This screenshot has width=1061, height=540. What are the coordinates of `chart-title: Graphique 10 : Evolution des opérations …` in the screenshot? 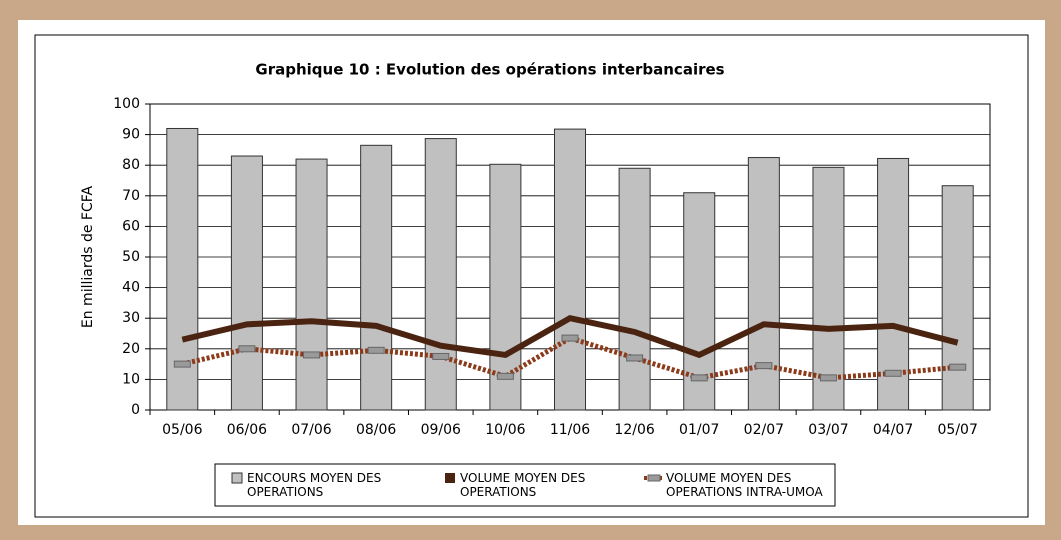 It's located at (489, 70).